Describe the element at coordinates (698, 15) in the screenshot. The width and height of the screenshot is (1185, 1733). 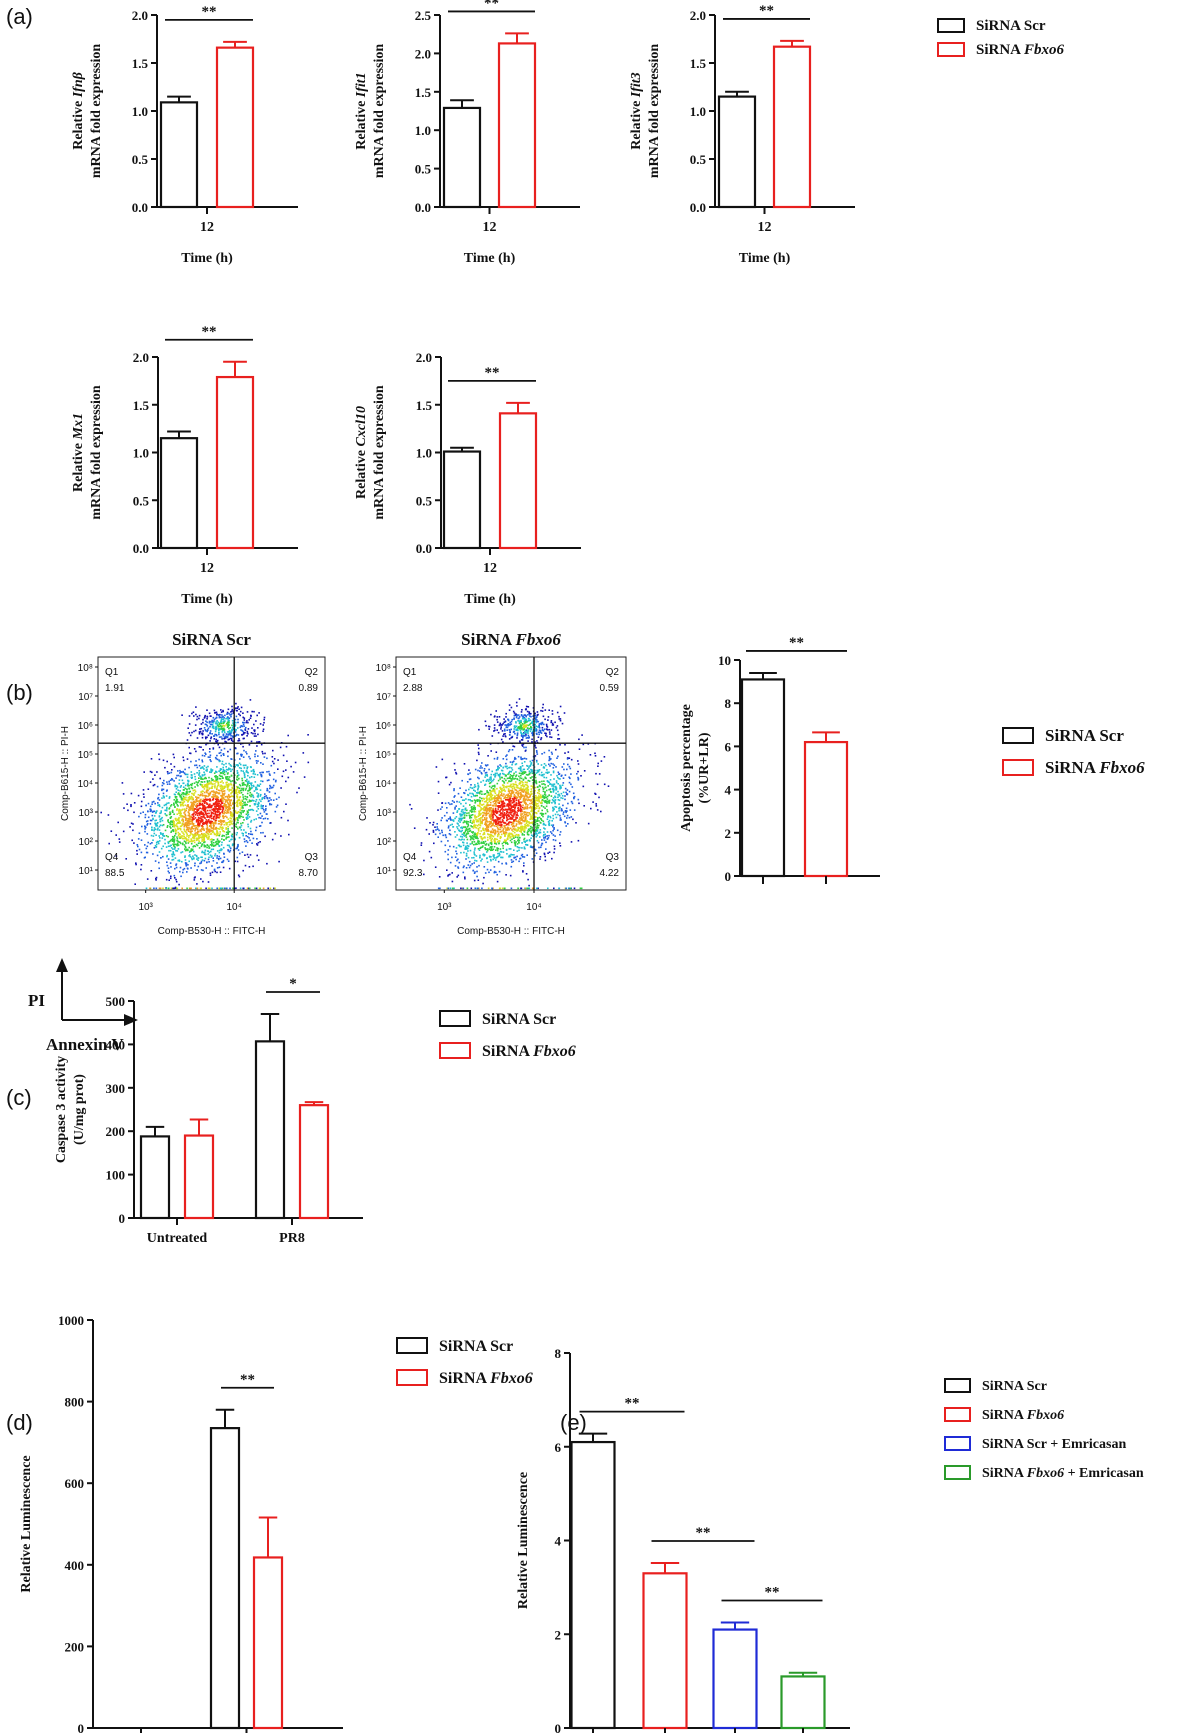
I see `y-tick-label: 2.0` at that location.